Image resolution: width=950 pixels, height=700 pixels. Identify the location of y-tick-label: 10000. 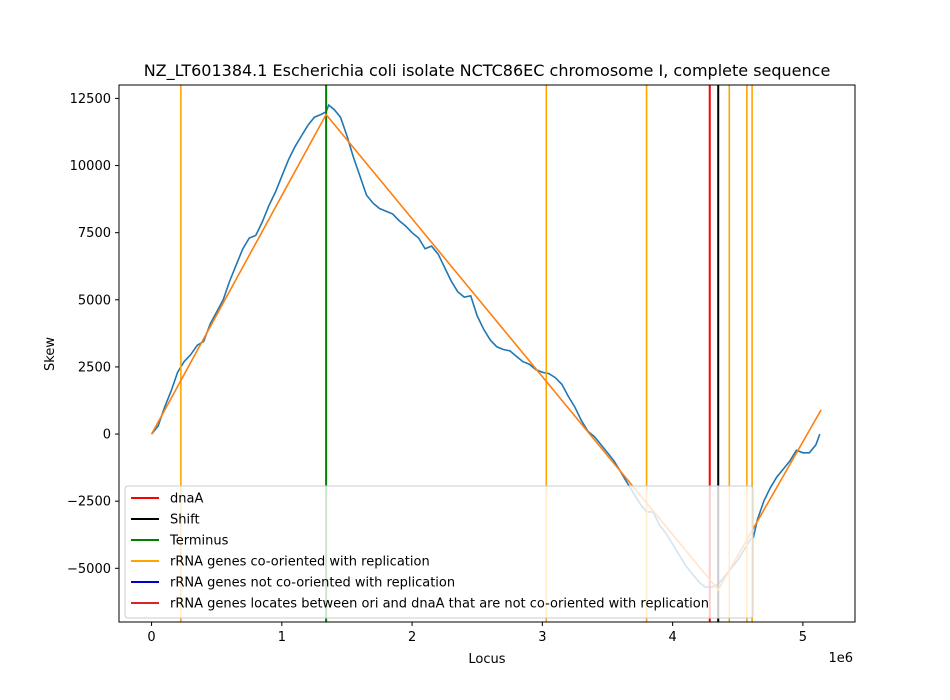
(90, 166).